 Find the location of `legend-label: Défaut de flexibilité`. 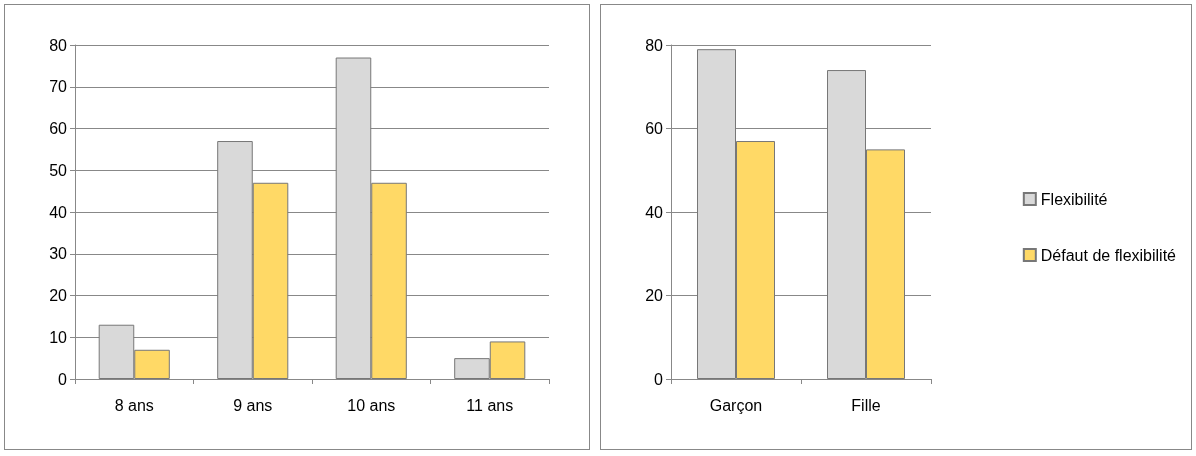

legend-label: Défaut de flexibilité is located at coordinates (1108, 255).